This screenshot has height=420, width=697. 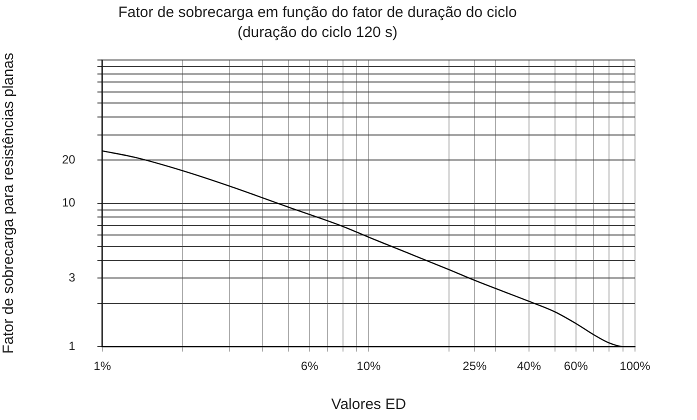 I want to click on x-tick-label: 60%, so click(x=576, y=366).